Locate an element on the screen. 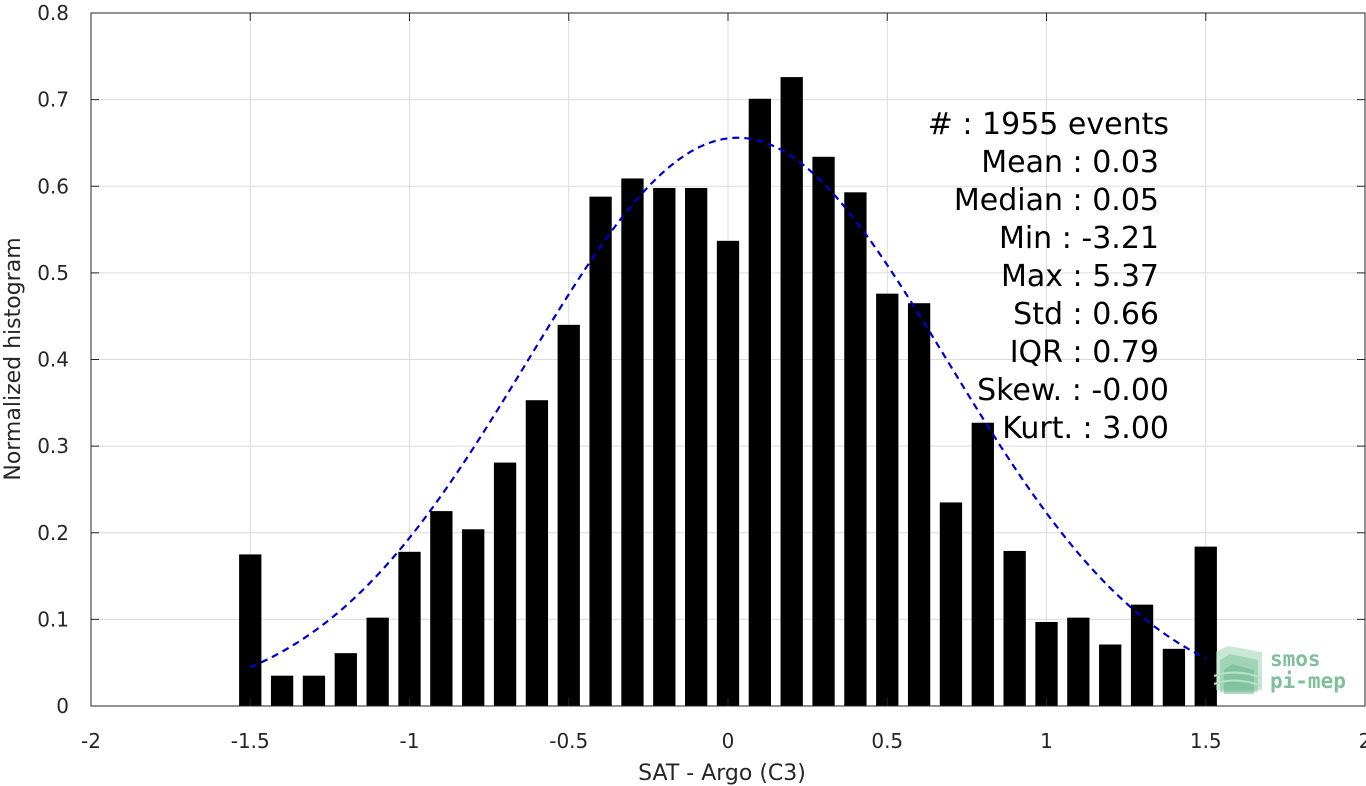 The width and height of the screenshot is (1366, 786). y-tick-label: 0 is located at coordinates (62, 706).